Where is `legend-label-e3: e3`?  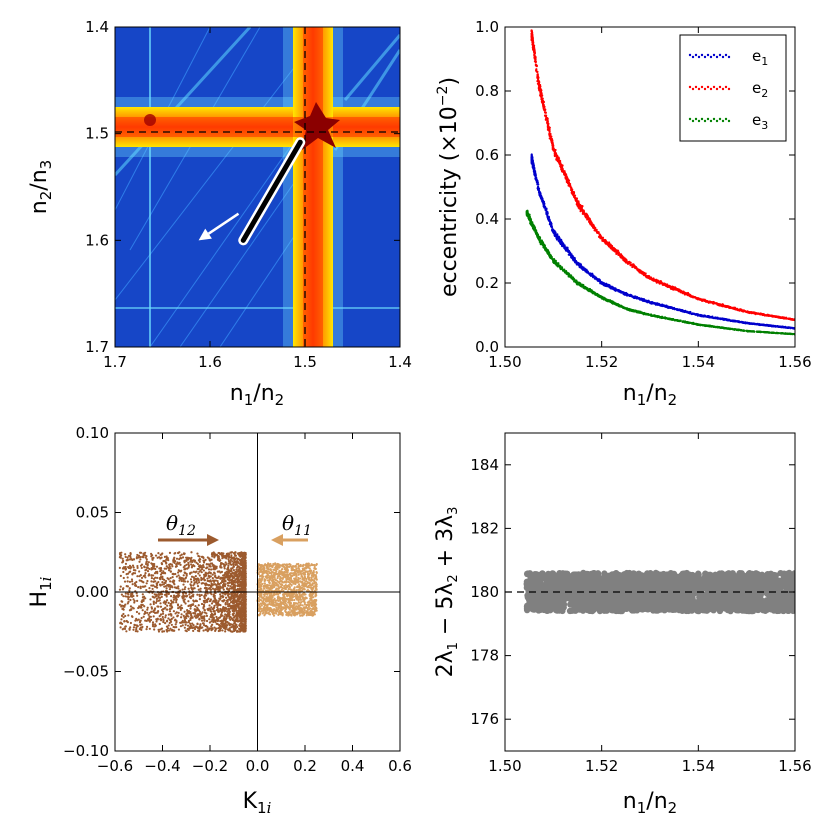 legend-label-e3: e3 is located at coordinates (760, 121).